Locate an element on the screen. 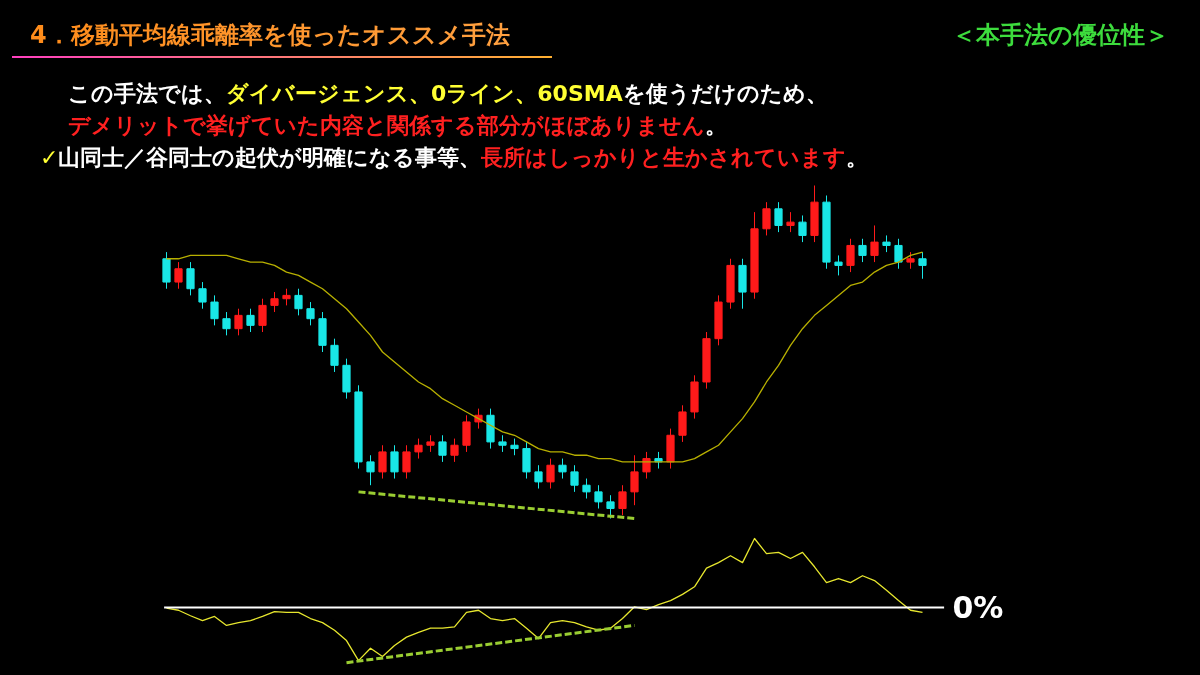 This screenshot has width=1200, height=675. text: デメリットで挙げていた内容と関係する部分がほぼありません is located at coordinates (386, 125).